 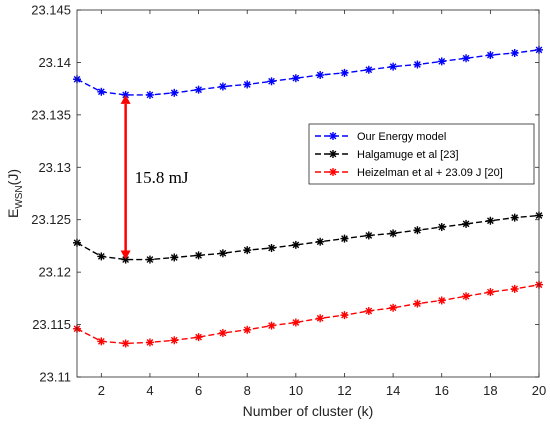 I want to click on x-tick-label: 16, so click(x=442, y=390).